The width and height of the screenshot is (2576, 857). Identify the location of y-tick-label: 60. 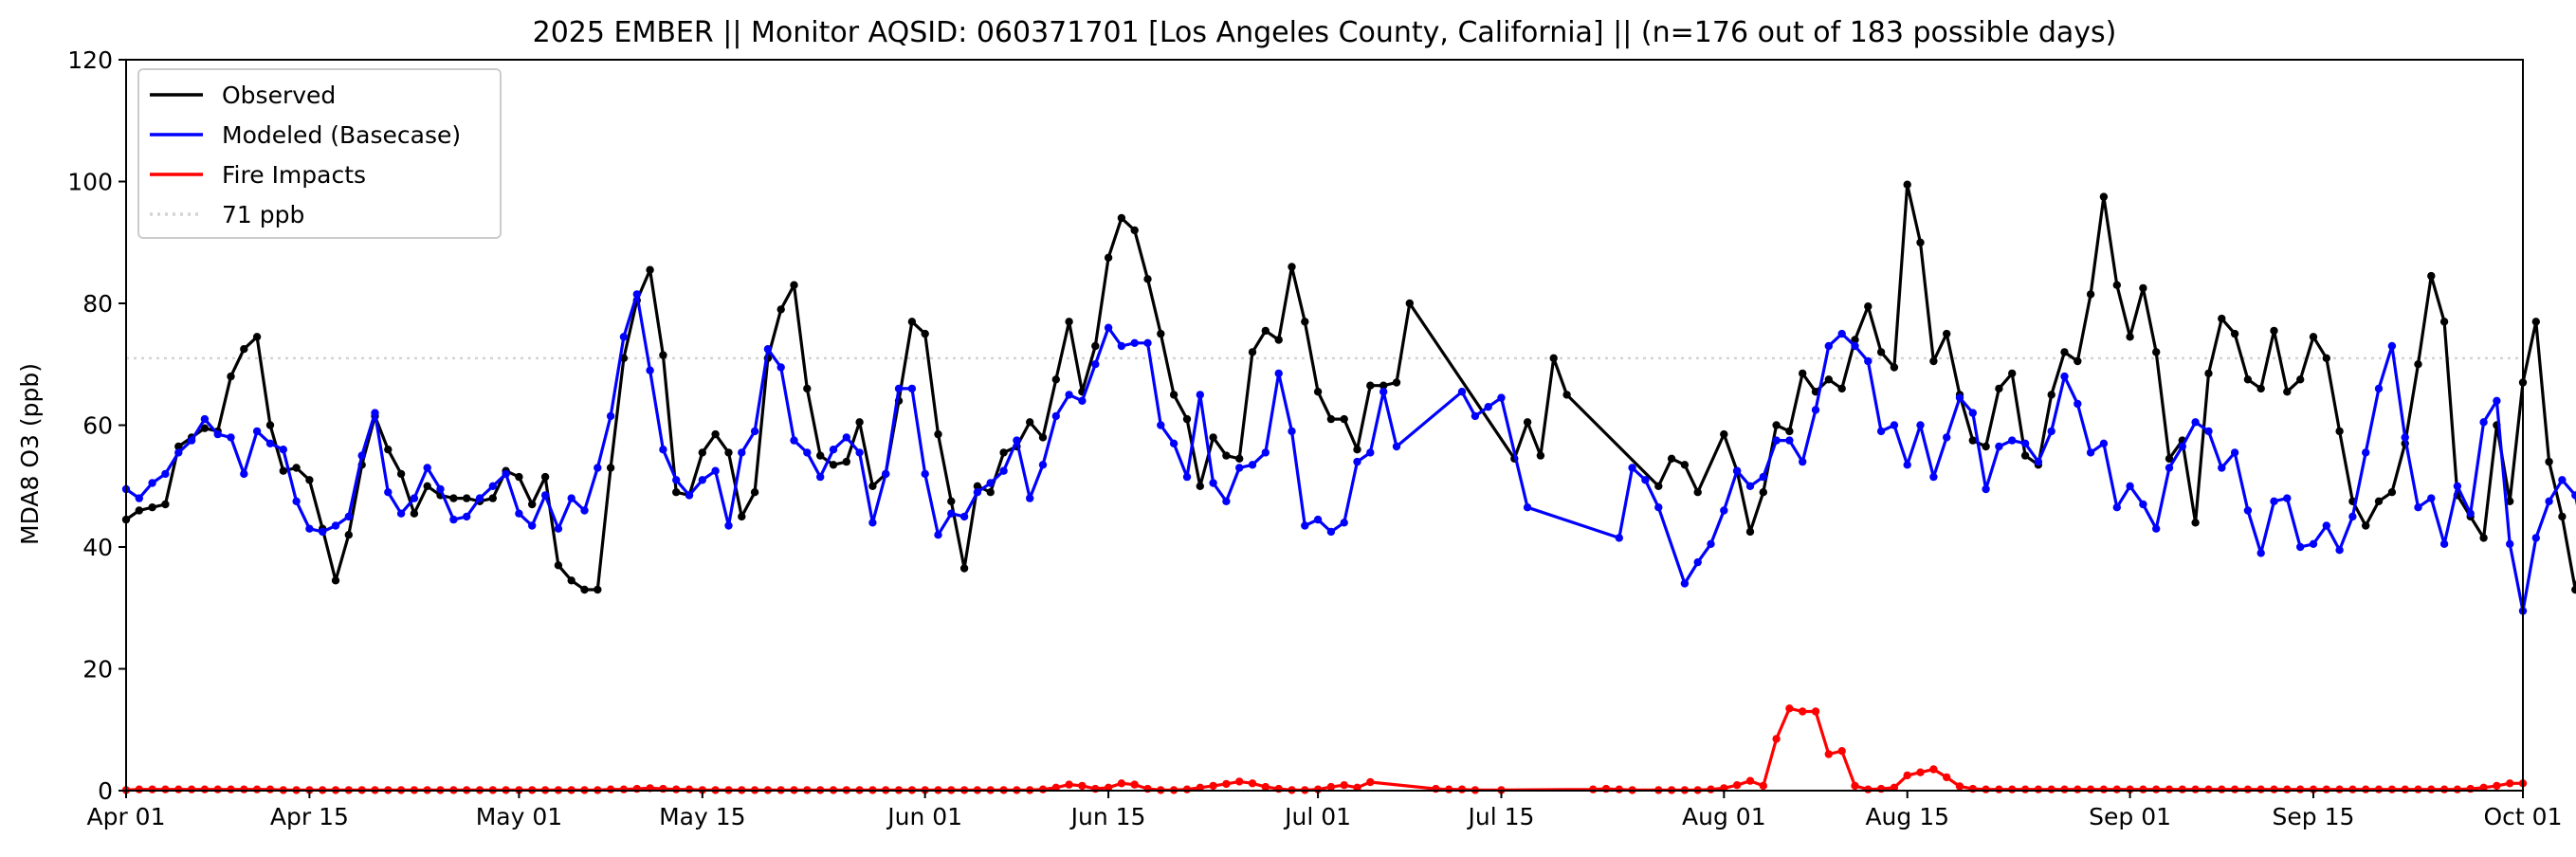
(97, 426).